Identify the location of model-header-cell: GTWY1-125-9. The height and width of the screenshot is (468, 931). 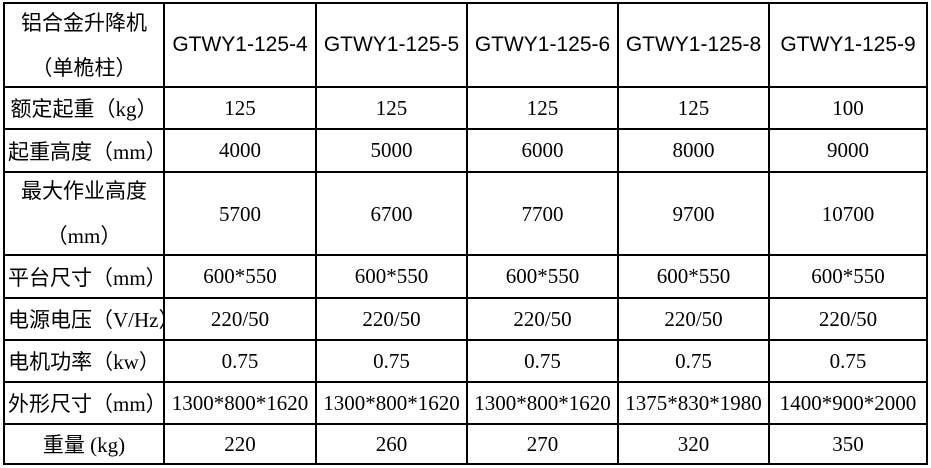
(848, 45).